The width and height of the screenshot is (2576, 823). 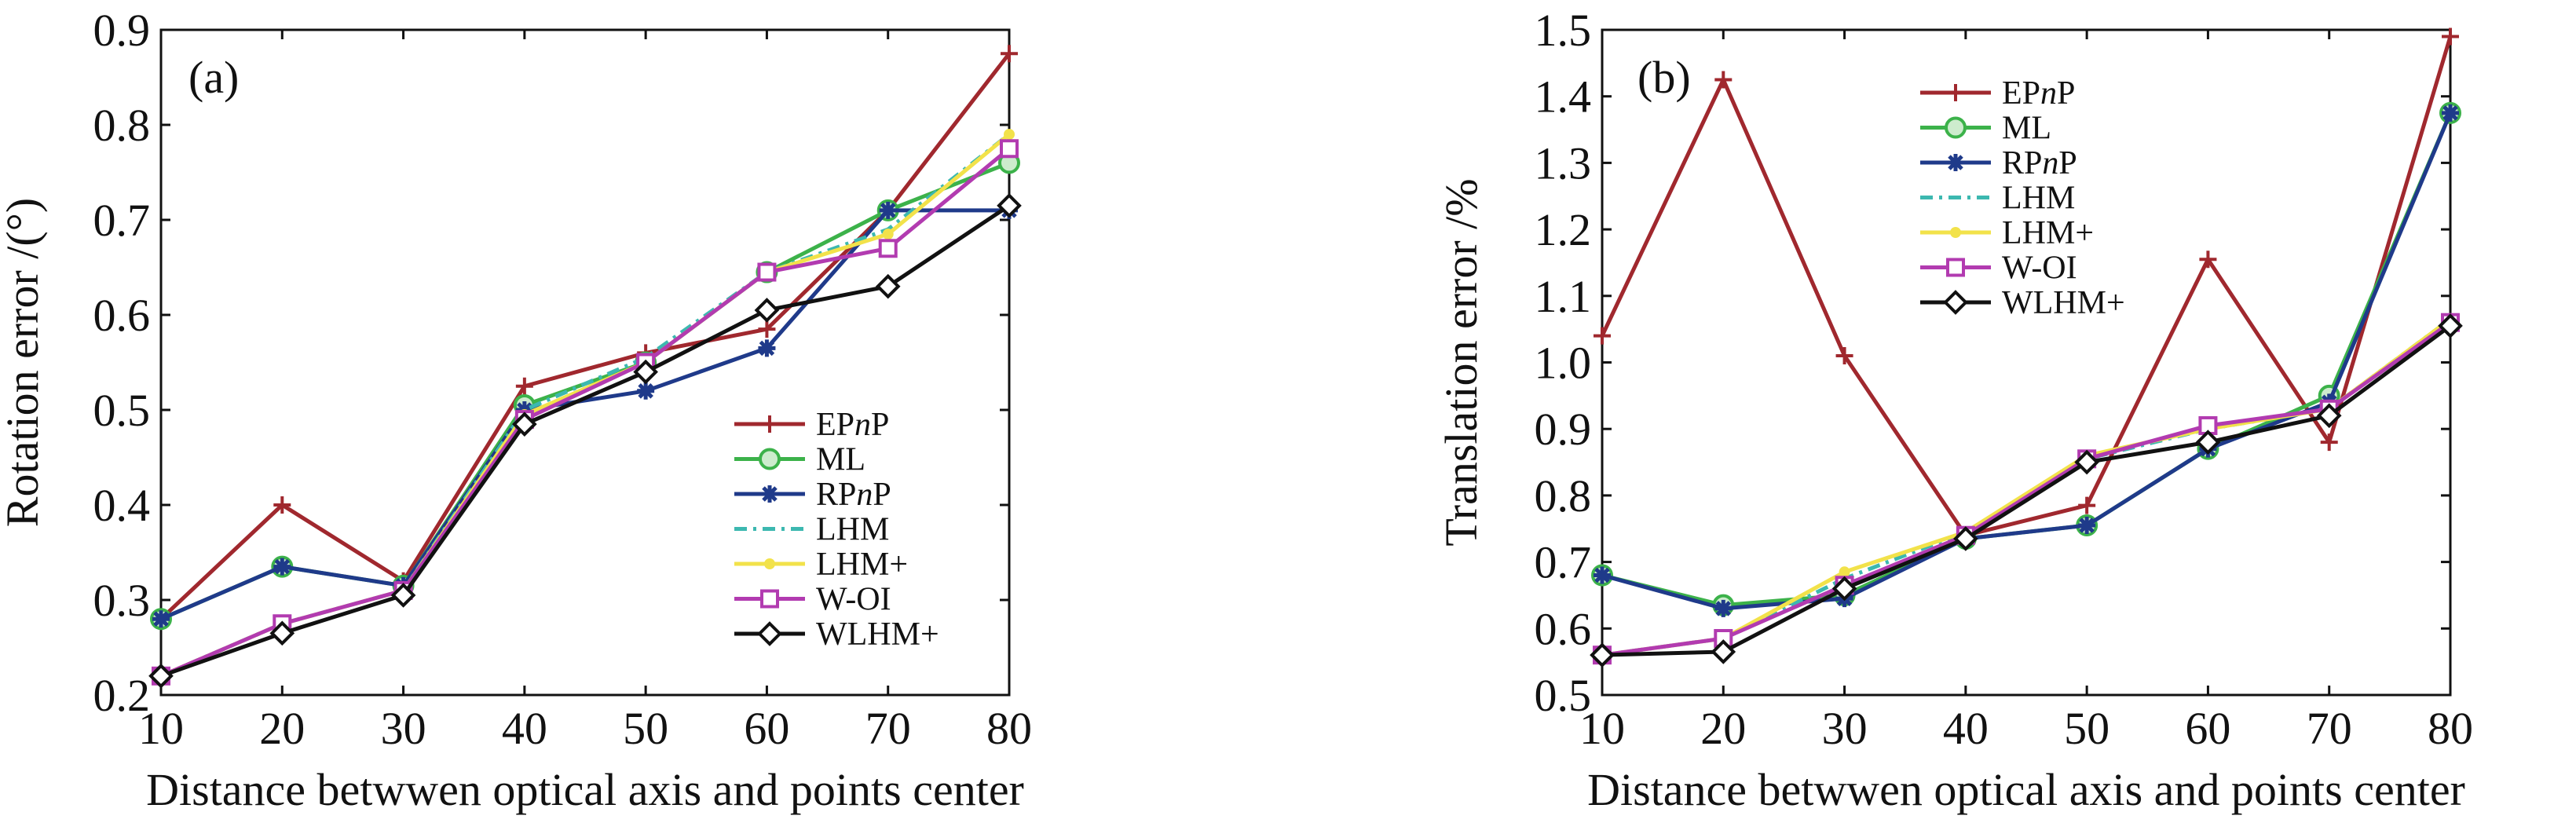 What do you see at coordinates (853, 425) in the screenshot?
I see `legend-label: EPnP` at bounding box center [853, 425].